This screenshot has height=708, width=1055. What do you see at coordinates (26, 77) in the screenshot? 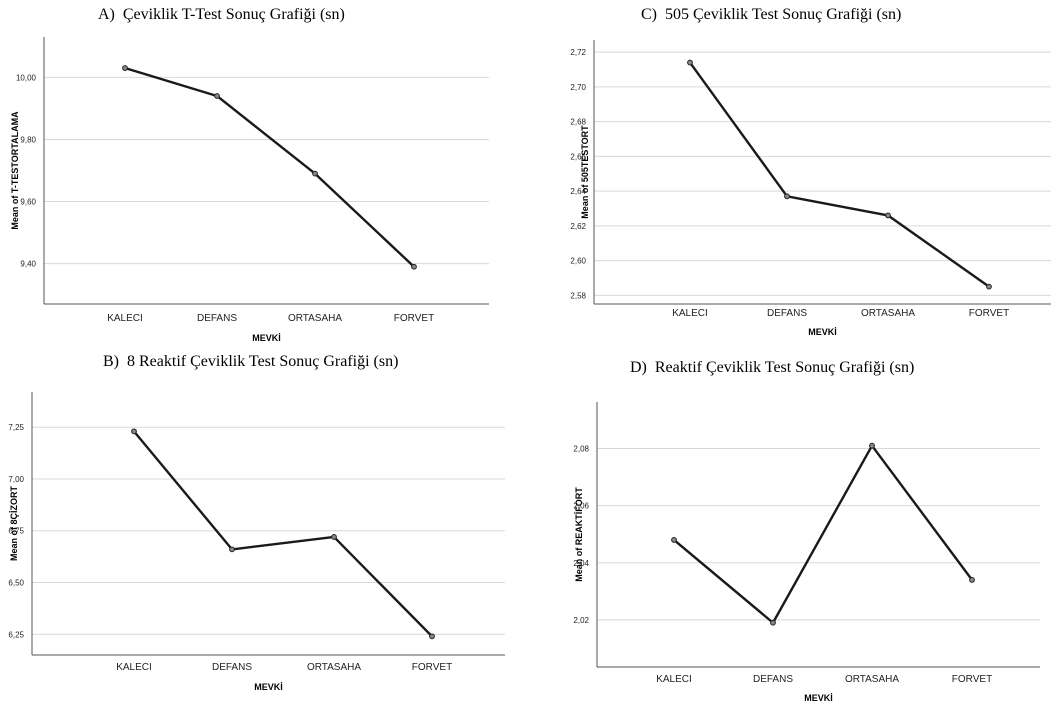
I see `chart-a-ytick-label: 10,00` at bounding box center [26, 77].